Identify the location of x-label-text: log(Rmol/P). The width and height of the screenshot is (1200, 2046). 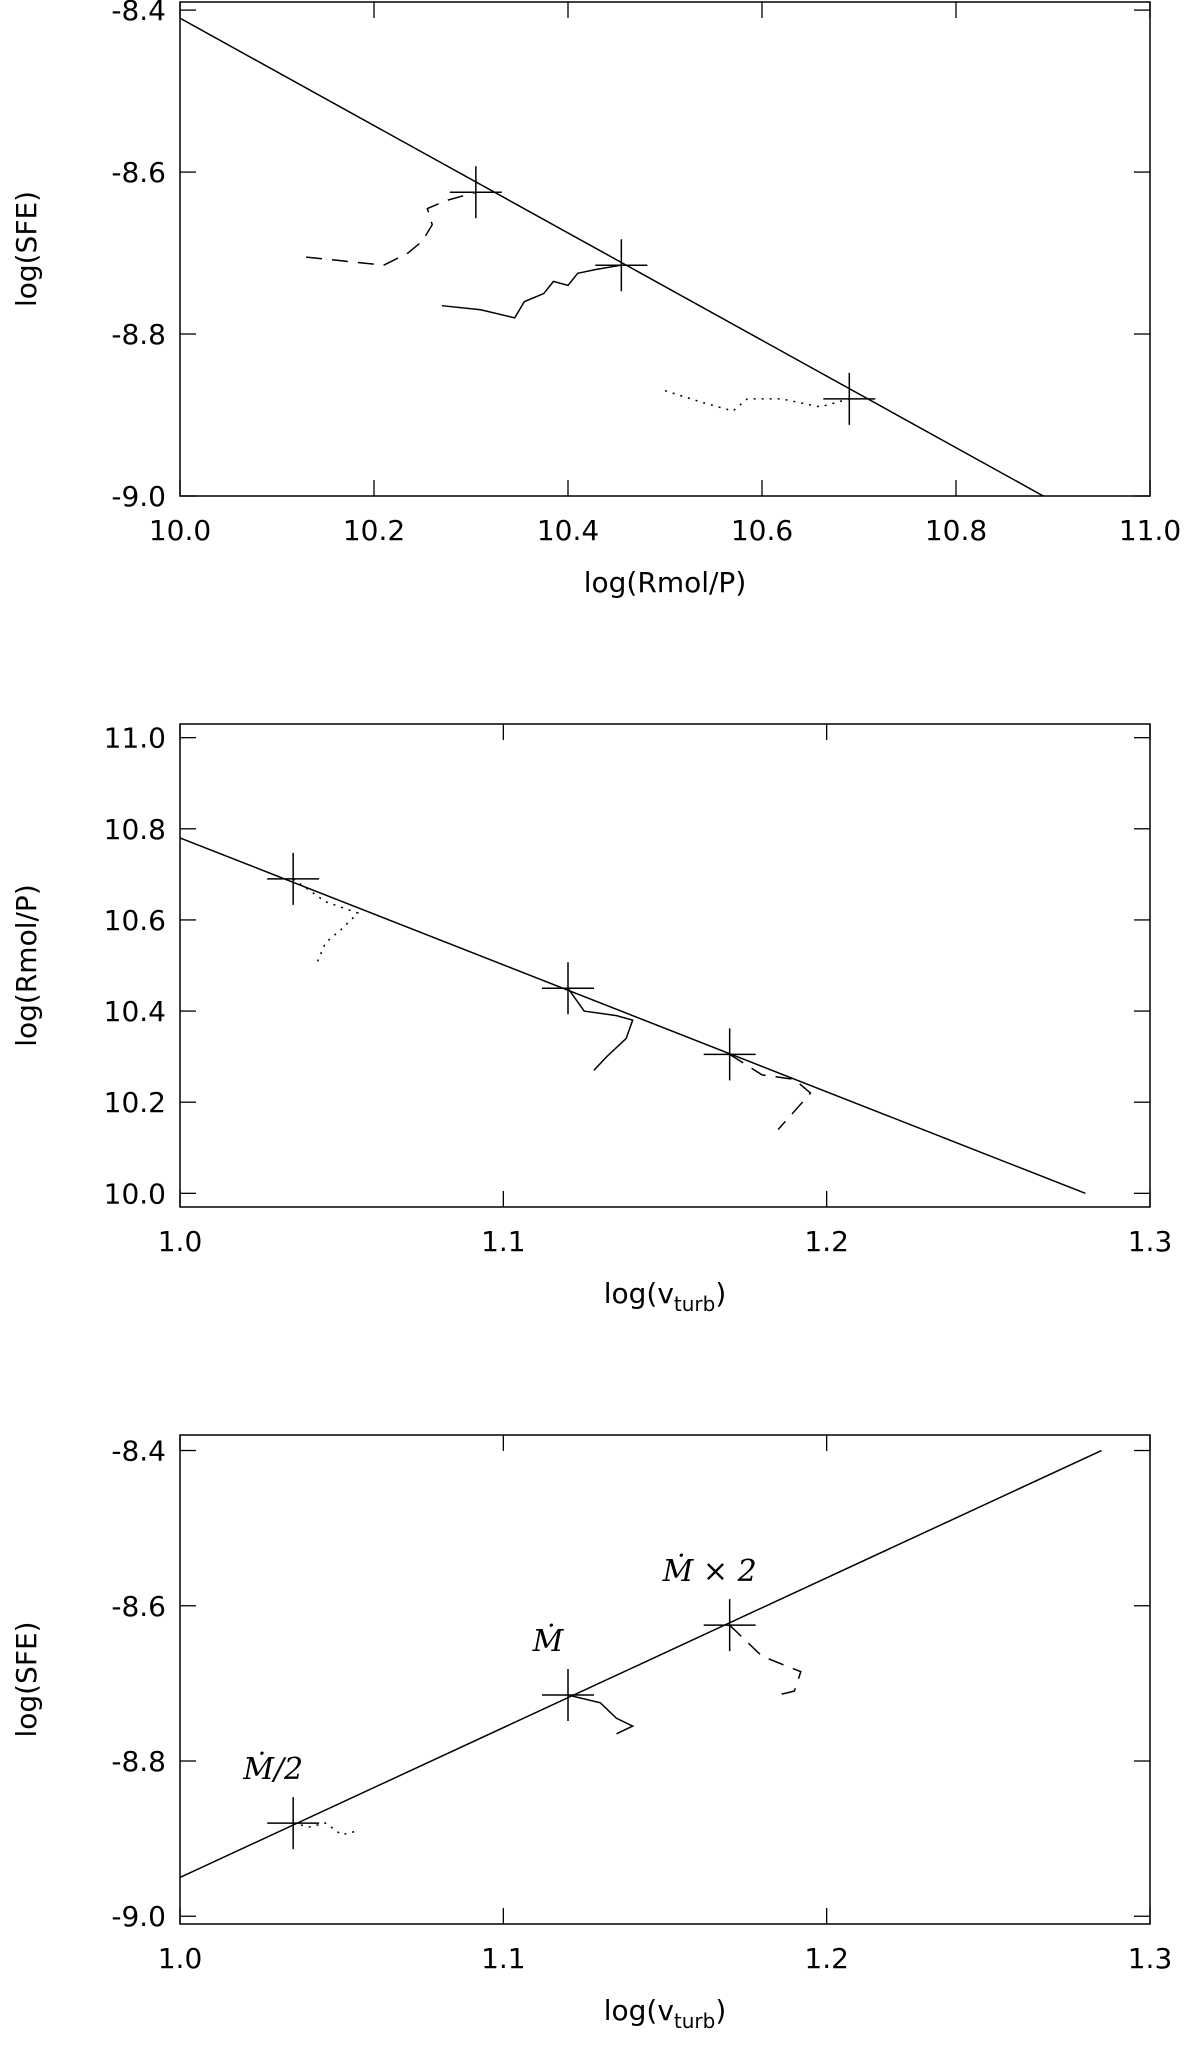
(665, 582).